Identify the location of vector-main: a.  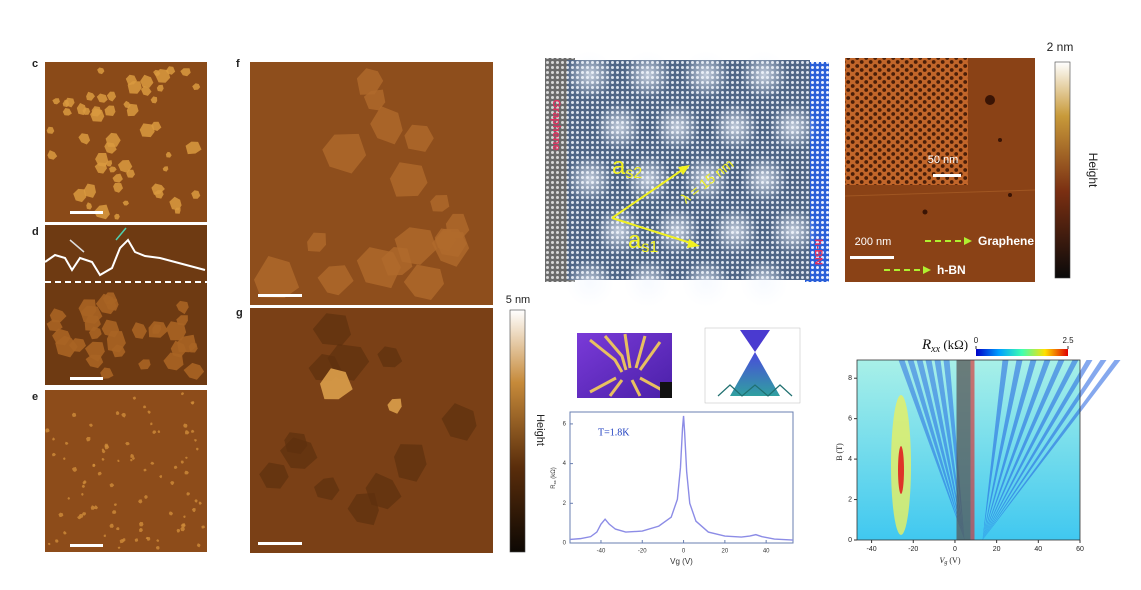
(635, 240).